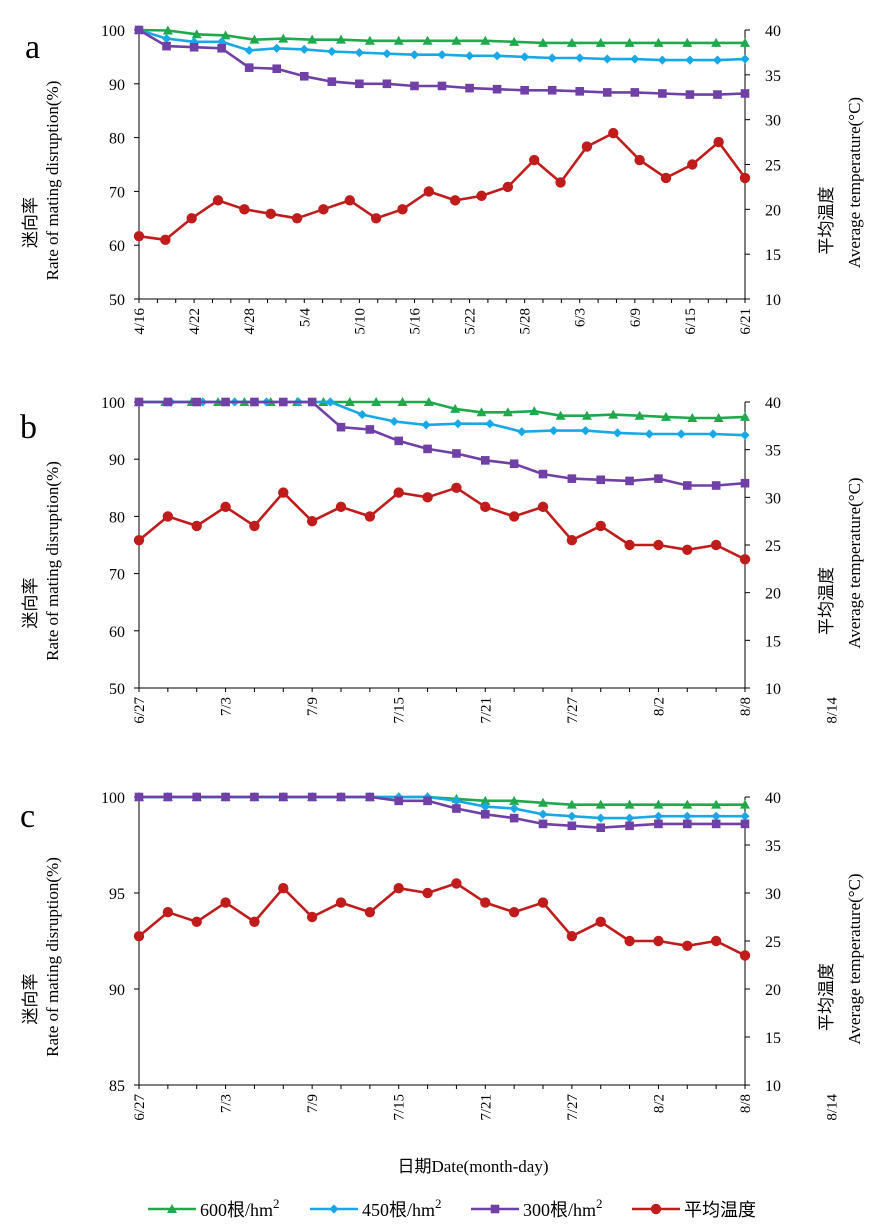  What do you see at coordinates (117, 894) in the screenshot?
I see `left-tick-label: 95` at bounding box center [117, 894].